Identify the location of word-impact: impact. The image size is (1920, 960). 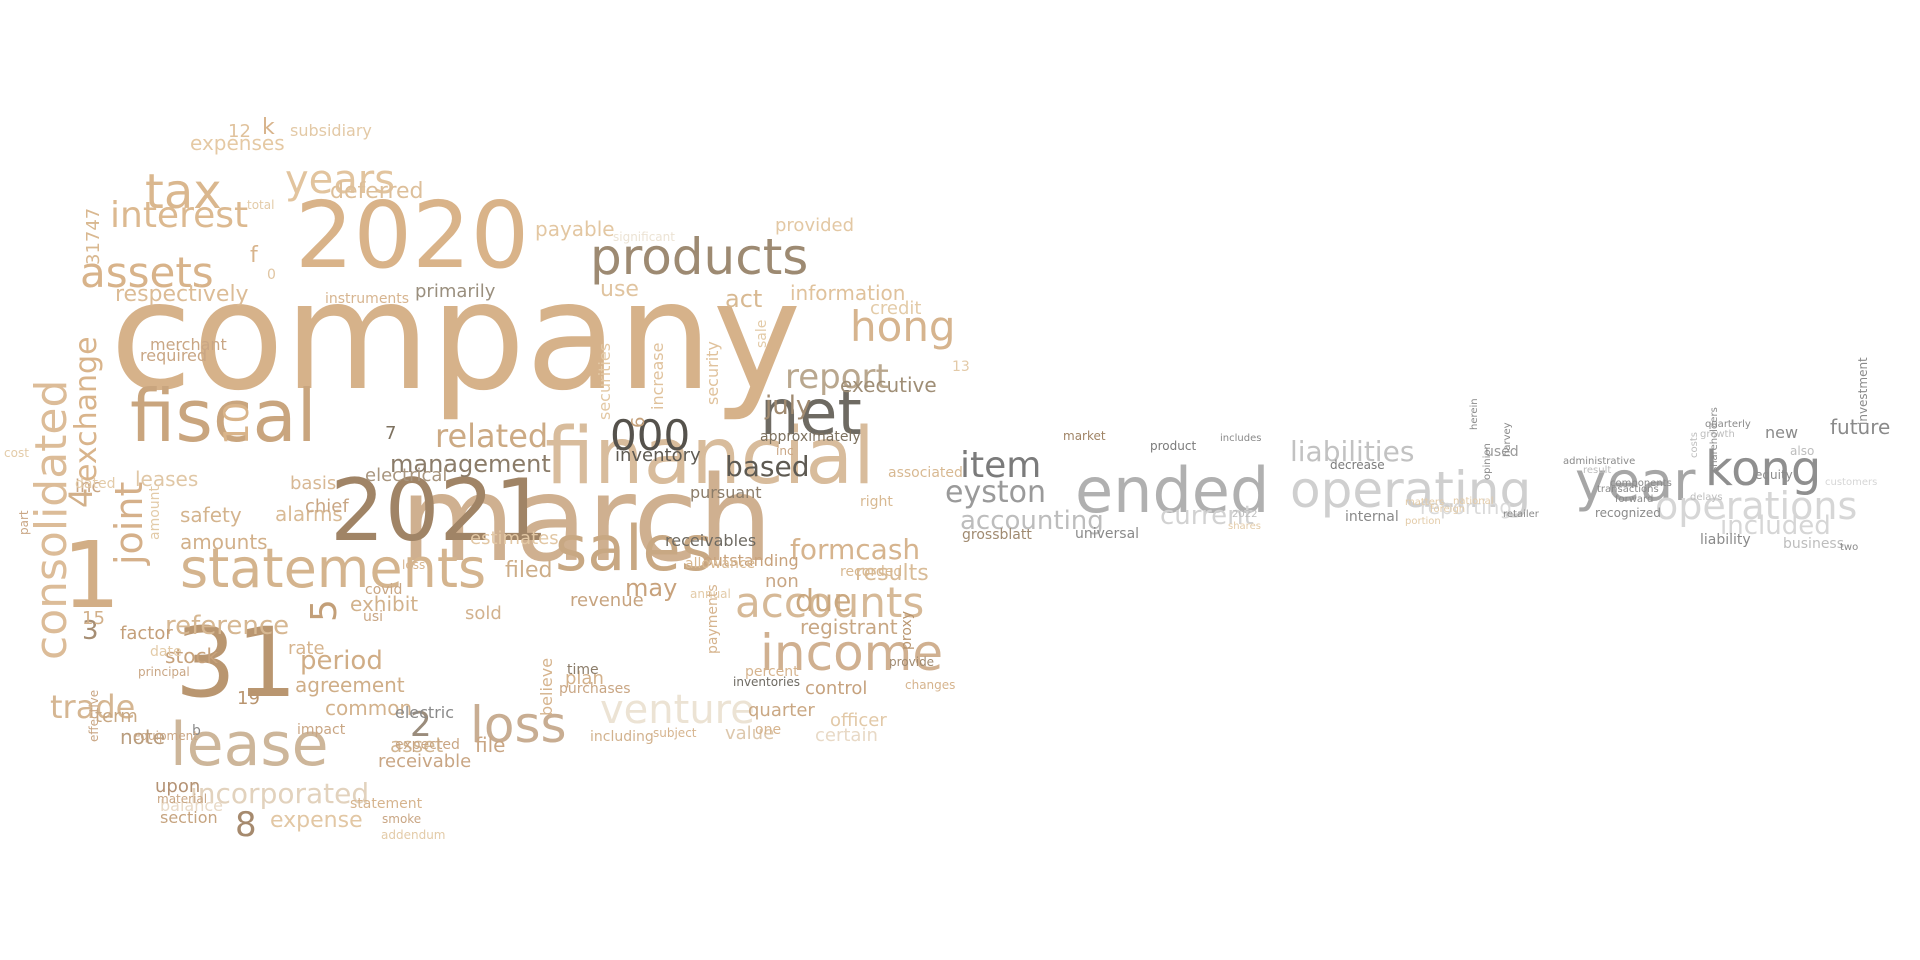
(321, 730).